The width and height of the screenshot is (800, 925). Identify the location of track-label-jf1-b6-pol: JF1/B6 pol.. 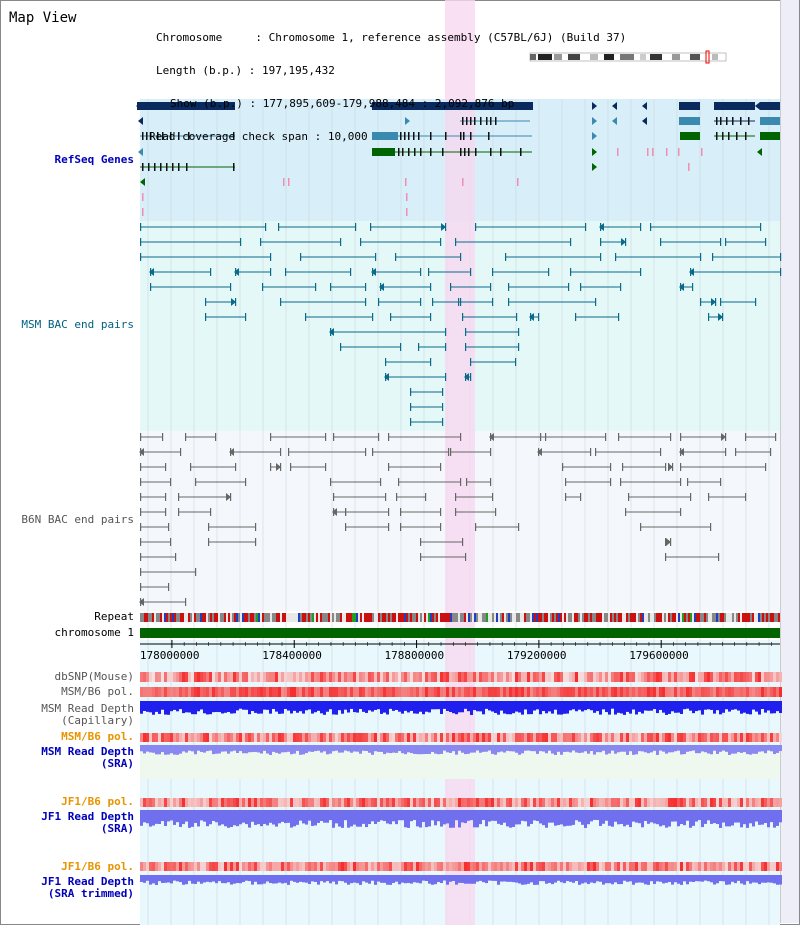
(97, 801).